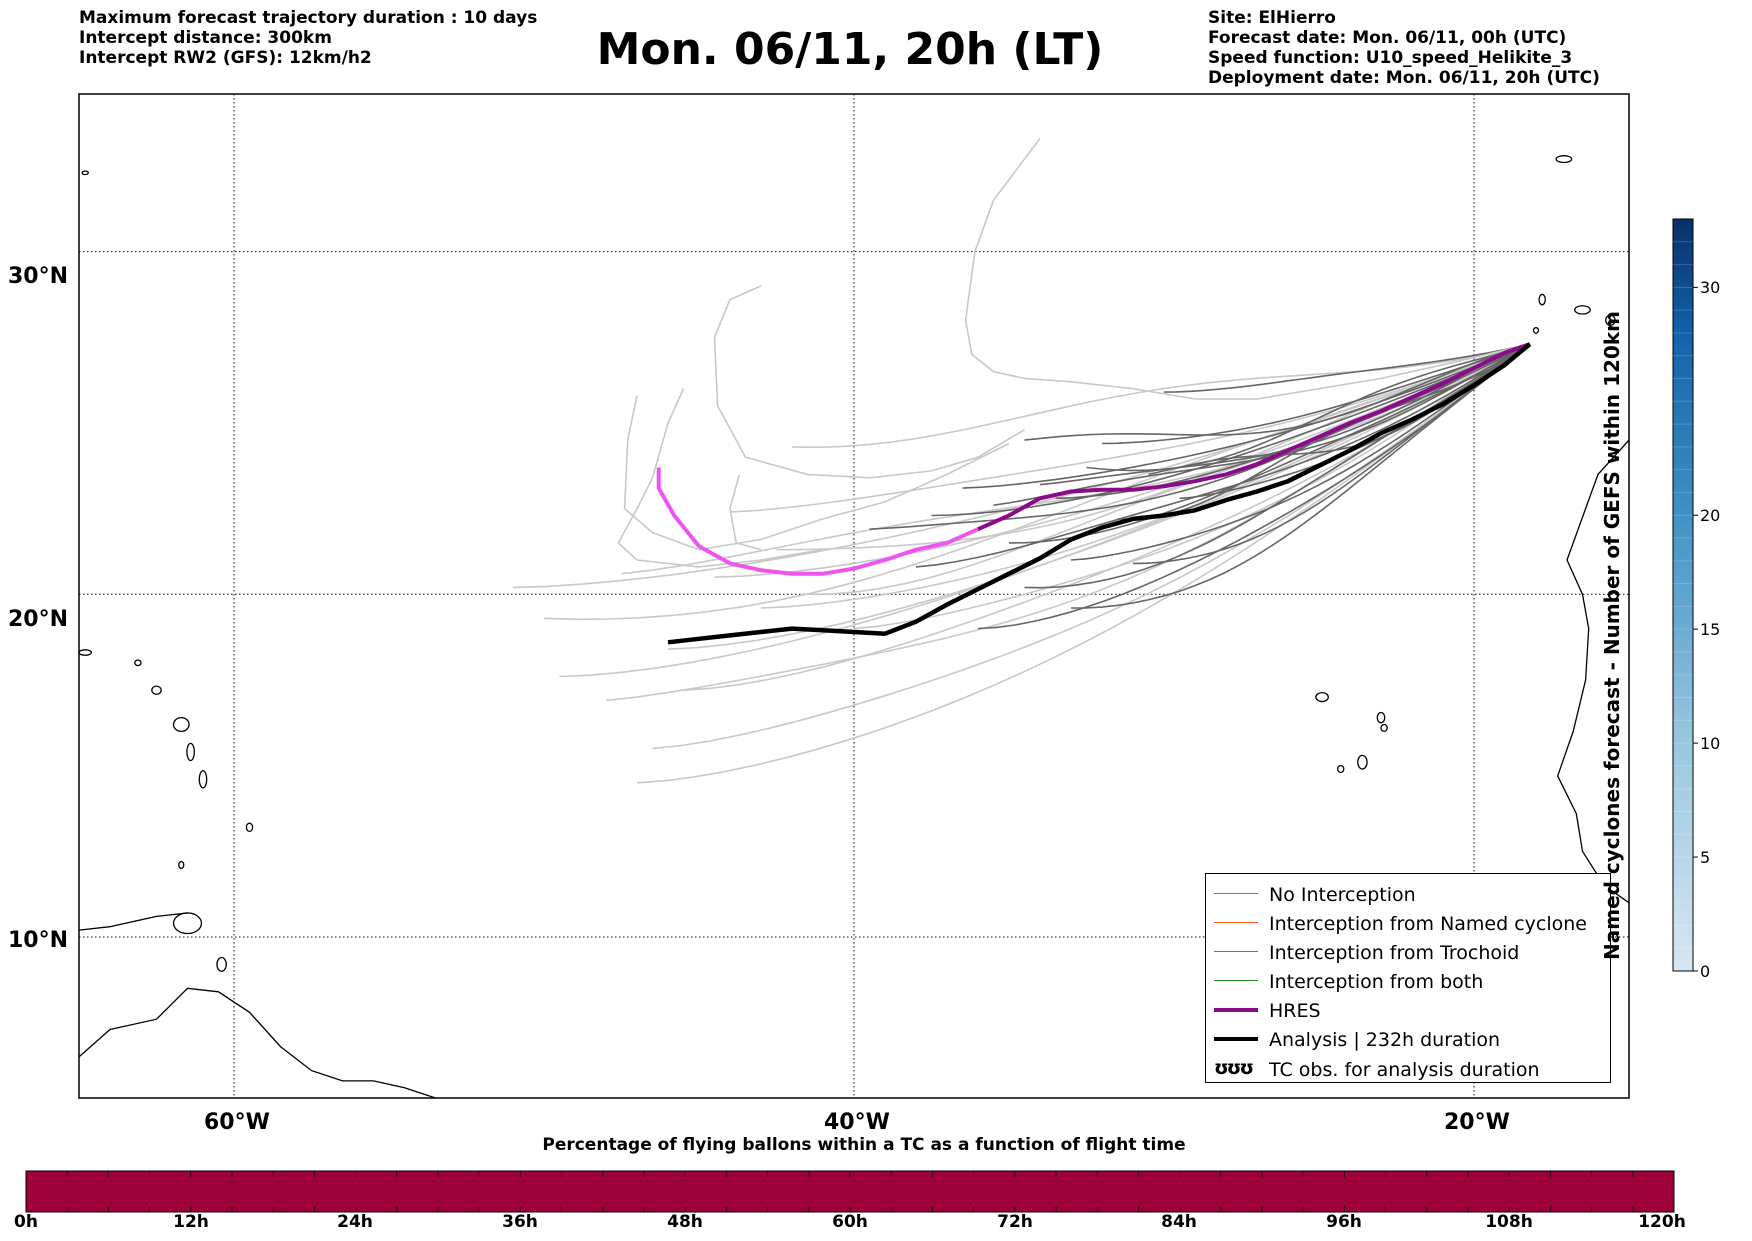 Image resolution: width=1752 pixels, height=1241 pixels. I want to click on header-left-line: Intercept RW2 (GFS): 12km/h2, so click(225, 58).